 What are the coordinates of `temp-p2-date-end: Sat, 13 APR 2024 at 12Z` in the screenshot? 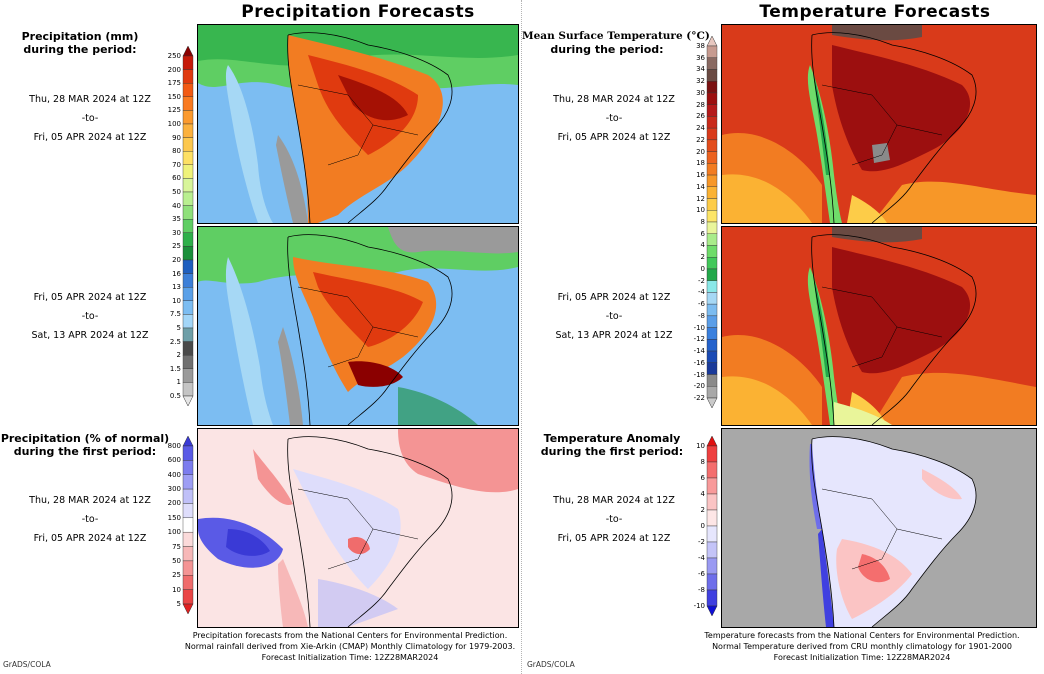 It's located at (614, 335).